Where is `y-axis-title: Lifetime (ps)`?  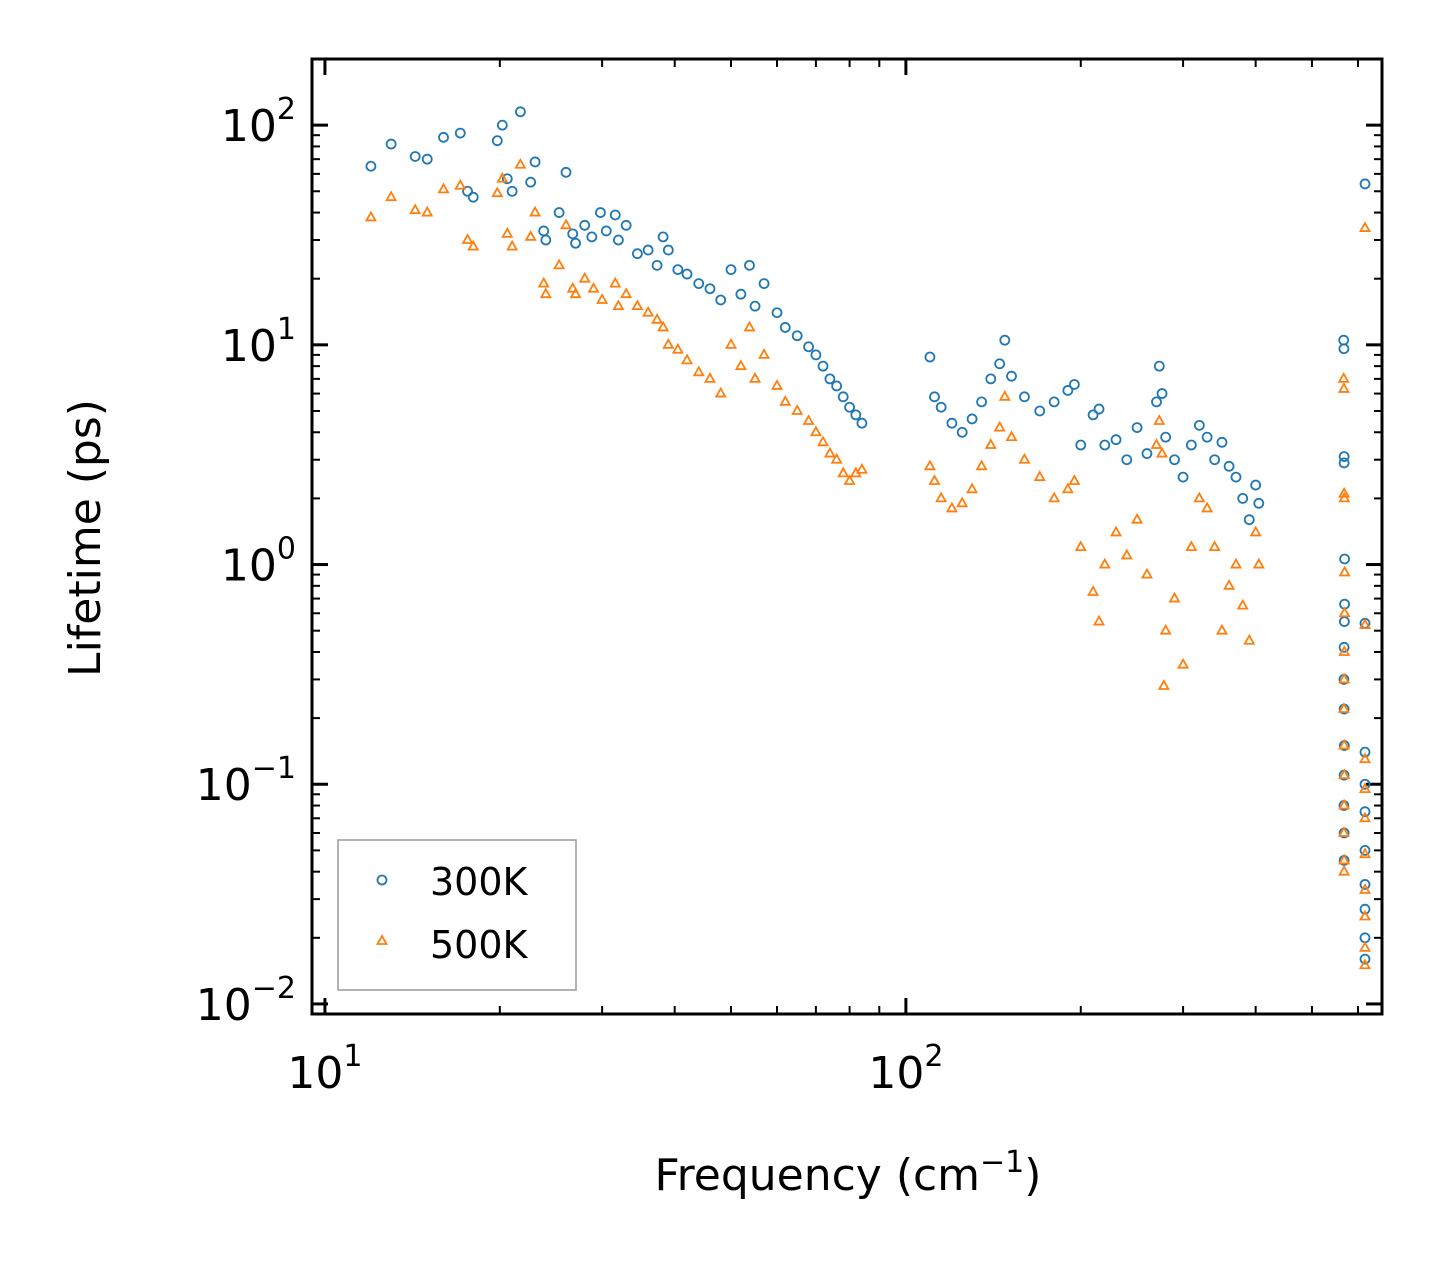 y-axis-title: Lifetime (ps) is located at coordinates (85, 538).